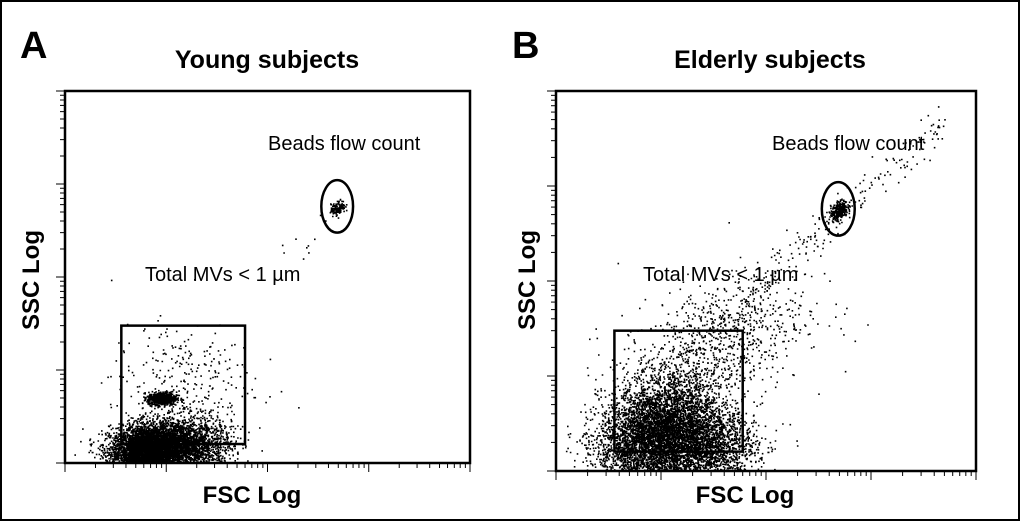  What do you see at coordinates (525, 46) in the screenshot?
I see `panel-letter: B` at bounding box center [525, 46].